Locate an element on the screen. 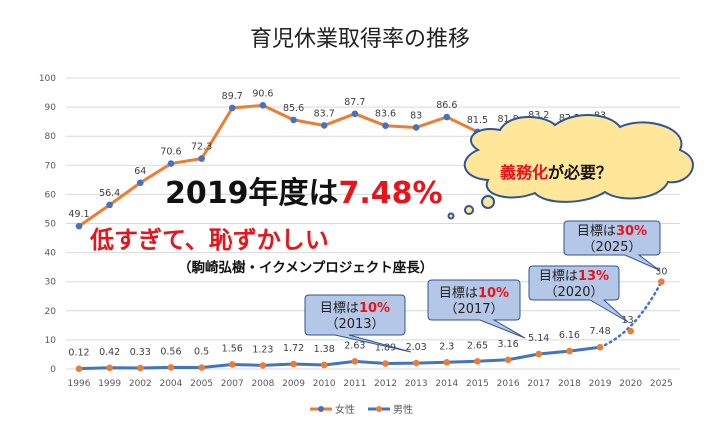 The image size is (720, 437). target-callout: 目標は13%（2020） is located at coordinates (578, 294).